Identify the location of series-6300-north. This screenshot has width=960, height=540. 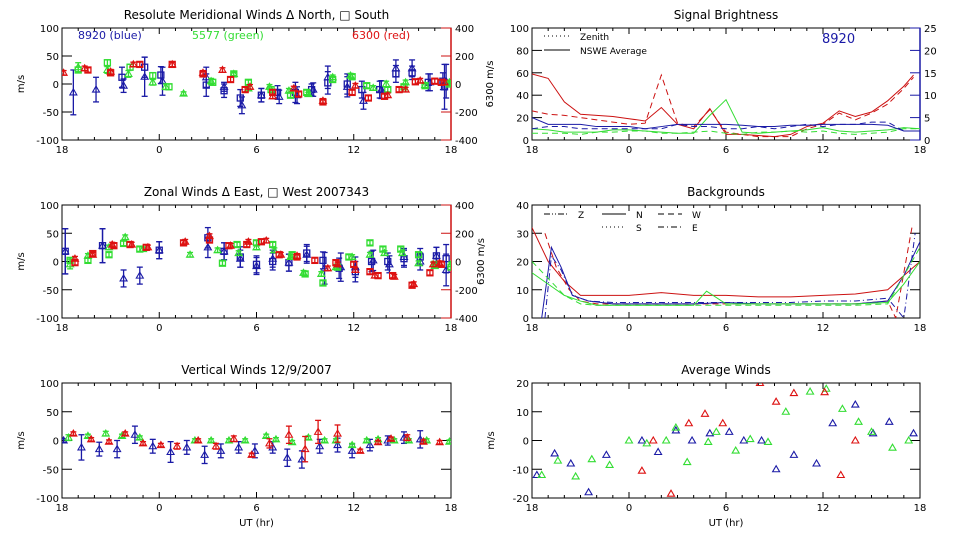
(255, 81).